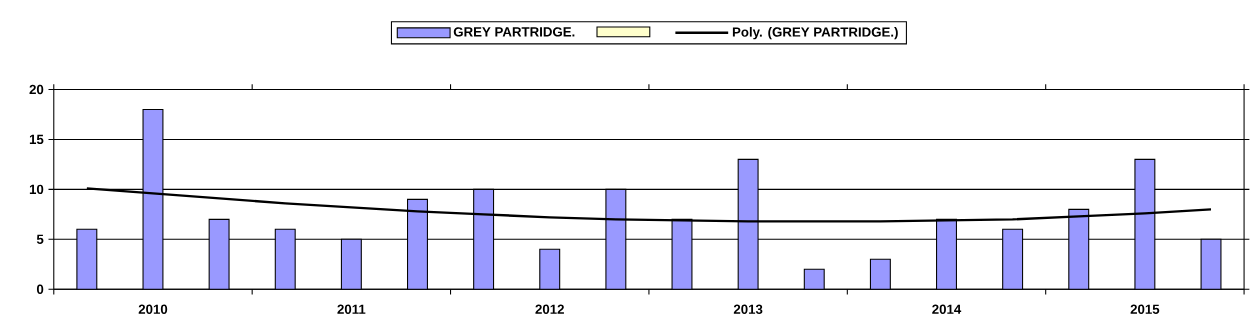 Image resolution: width=1260 pixels, height=329 pixels. Describe the element at coordinates (748, 309) in the screenshot. I see `x-tick-label: 2013` at that location.